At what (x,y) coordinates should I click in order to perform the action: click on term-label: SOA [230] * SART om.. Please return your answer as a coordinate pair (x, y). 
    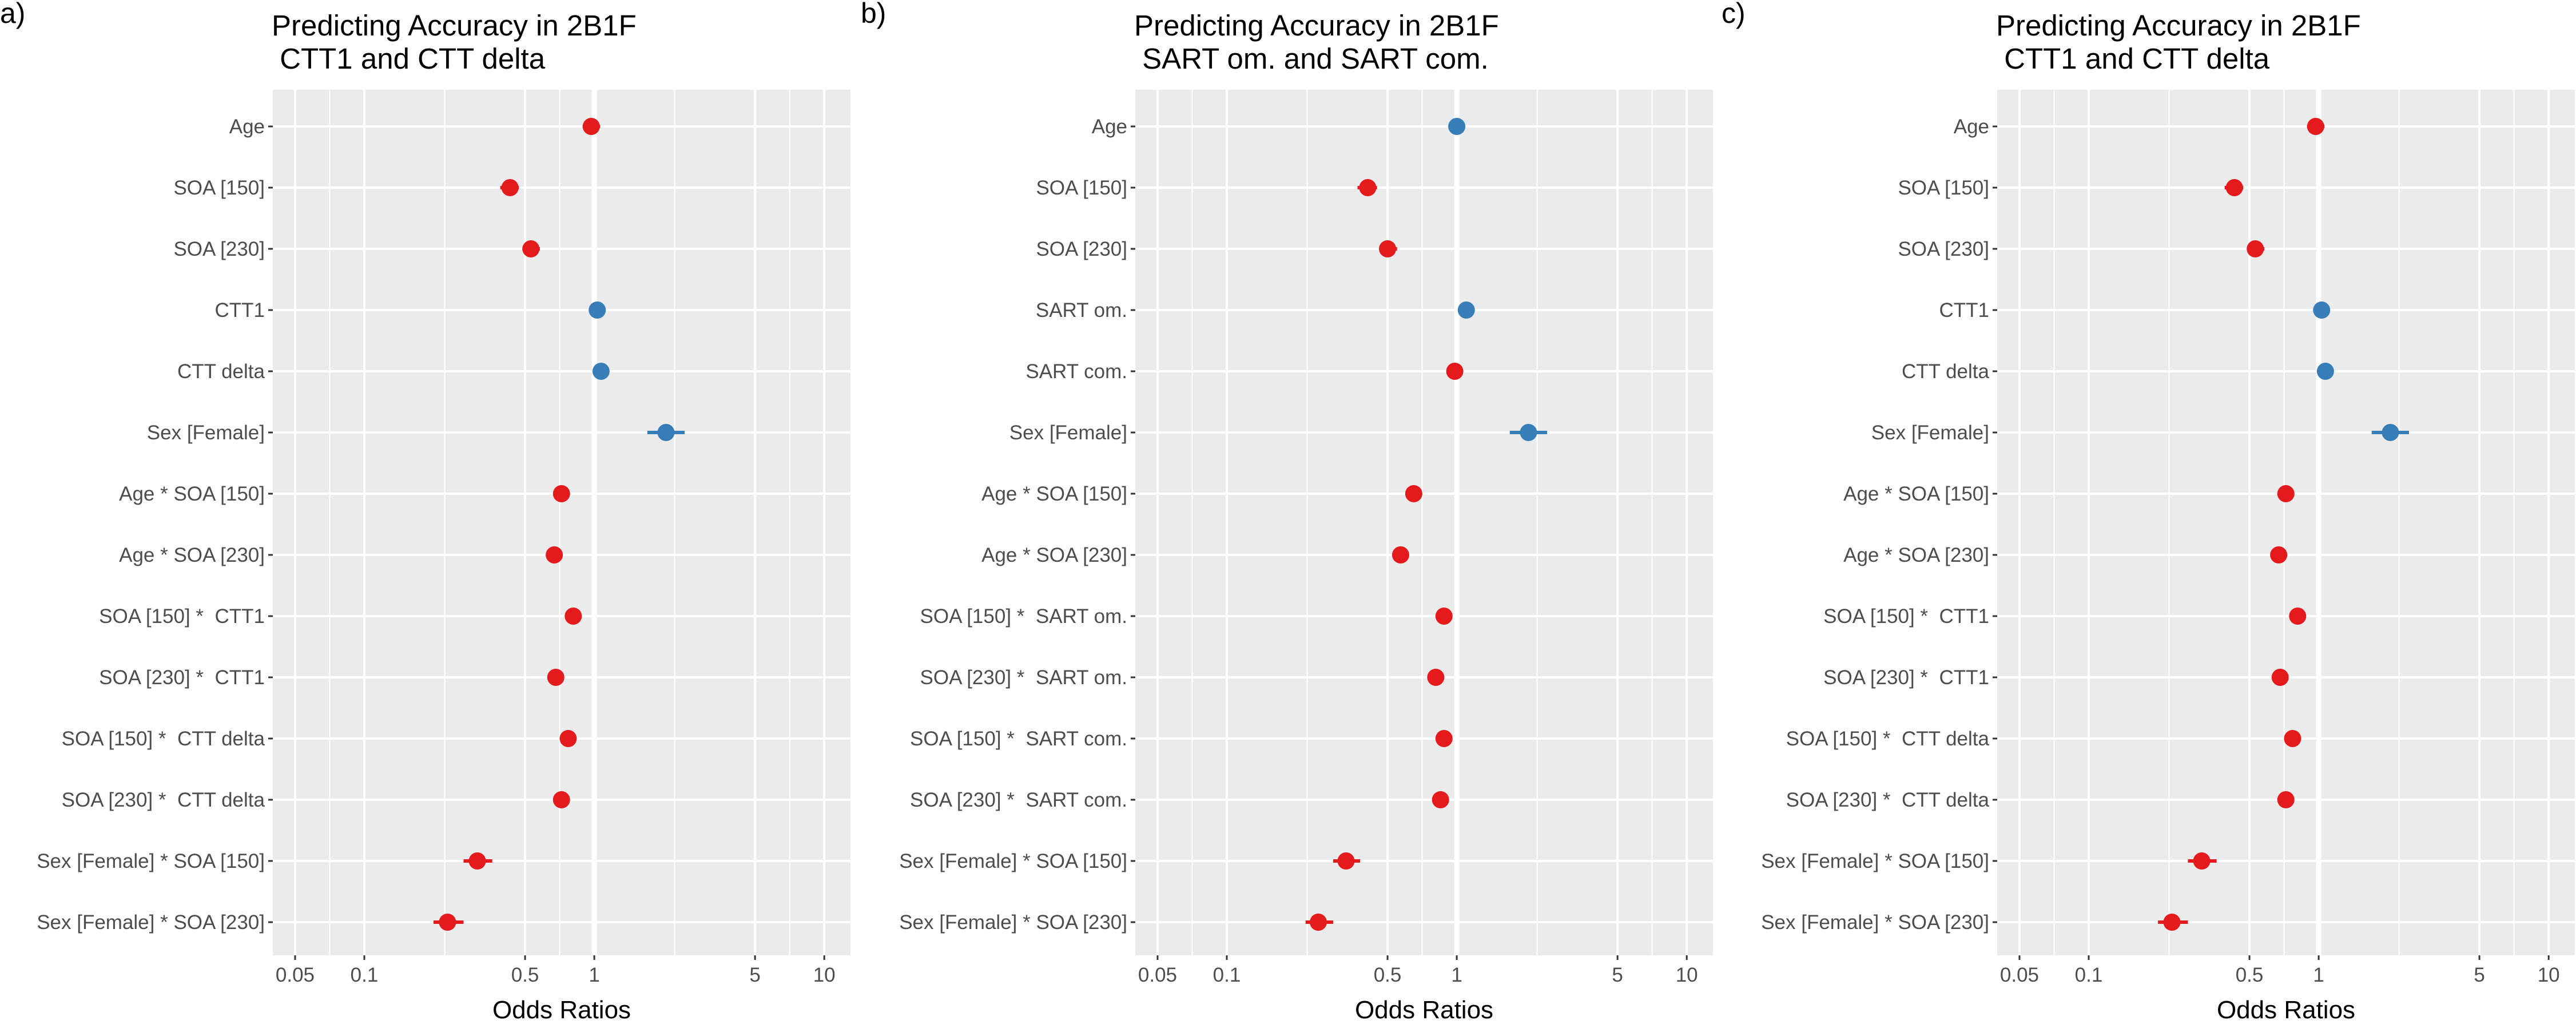
    Looking at the image, I should click on (1024, 677).